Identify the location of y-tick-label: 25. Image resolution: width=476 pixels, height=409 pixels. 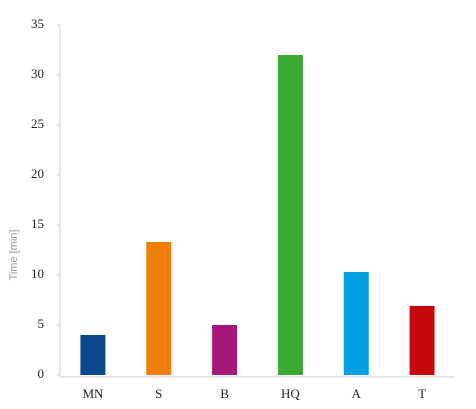
(37, 123).